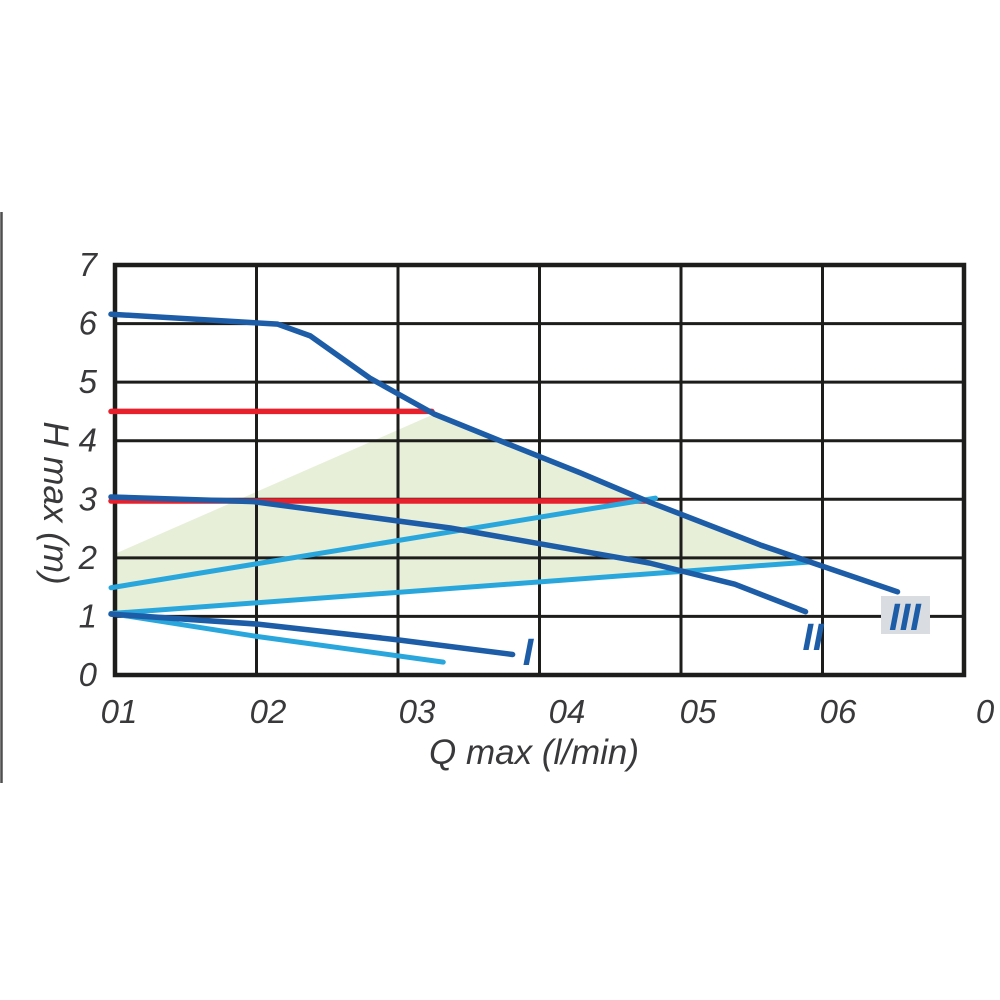 Image resolution: width=1000 pixels, height=1000 pixels. I want to click on curve-ii-label: II, so click(813, 638).